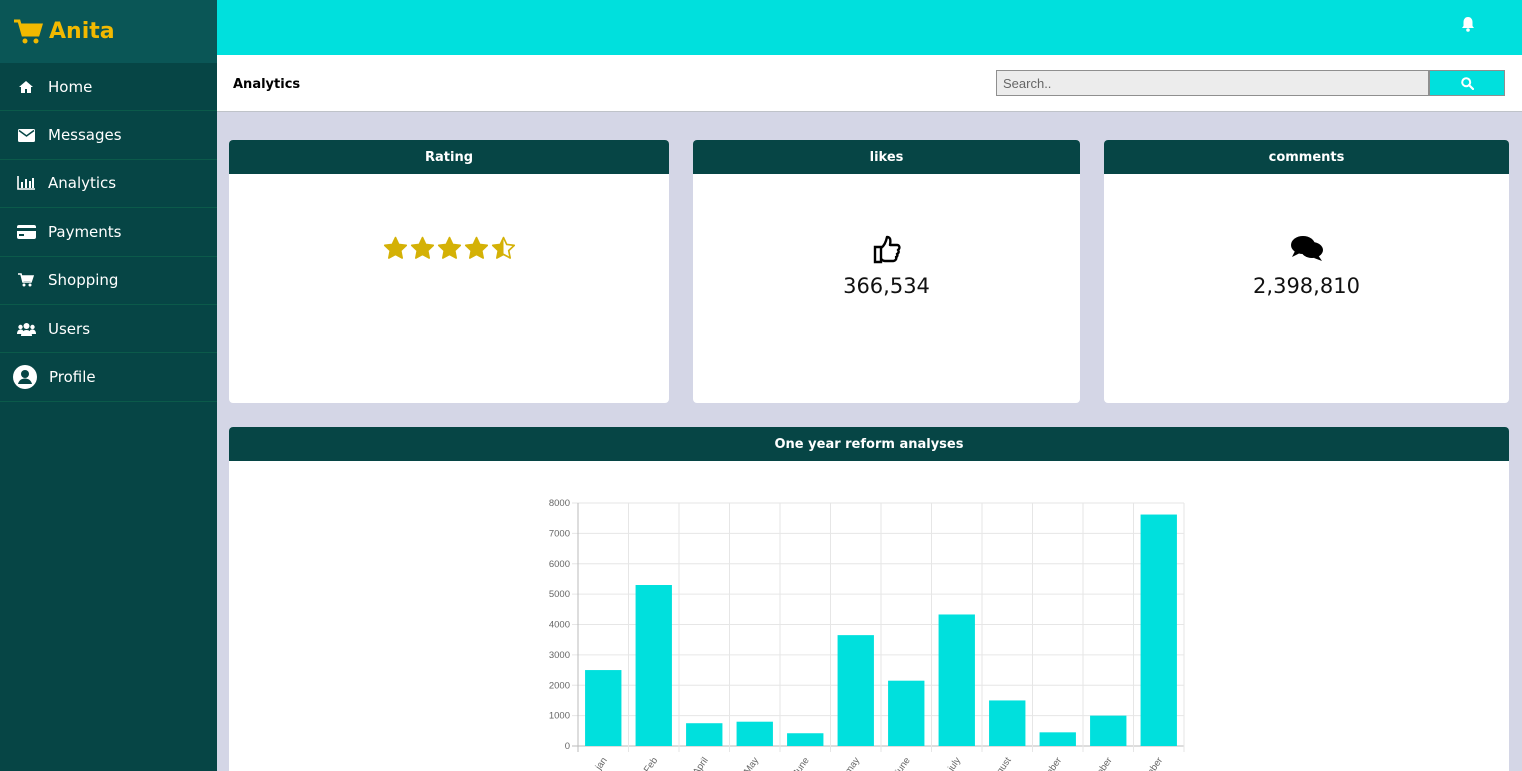 Image resolution: width=1522 pixels, height=771 pixels. I want to click on x-tick-label: Feb, so click(651, 763).